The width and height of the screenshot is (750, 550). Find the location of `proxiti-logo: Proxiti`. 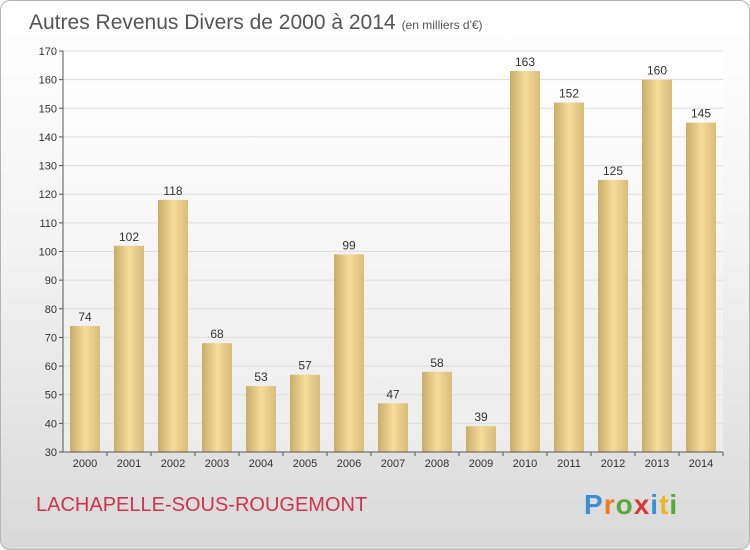

proxiti-logo: Proxiti is located at coordinates (631, 505).